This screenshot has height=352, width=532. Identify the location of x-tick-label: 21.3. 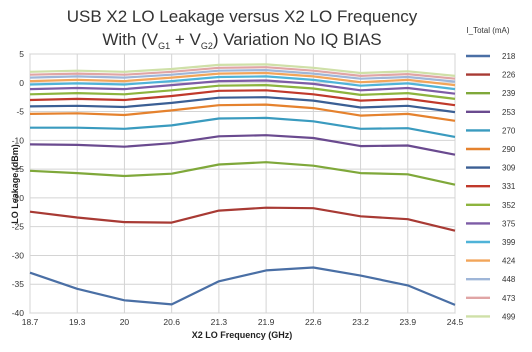
(219, 322).